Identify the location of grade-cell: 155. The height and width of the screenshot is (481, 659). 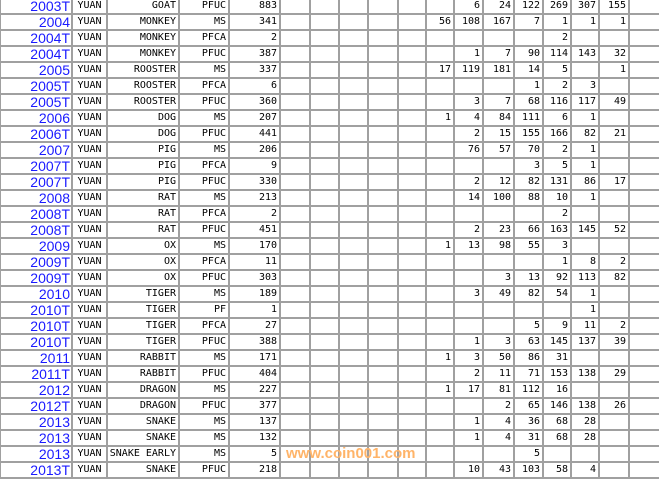
(528, 134).